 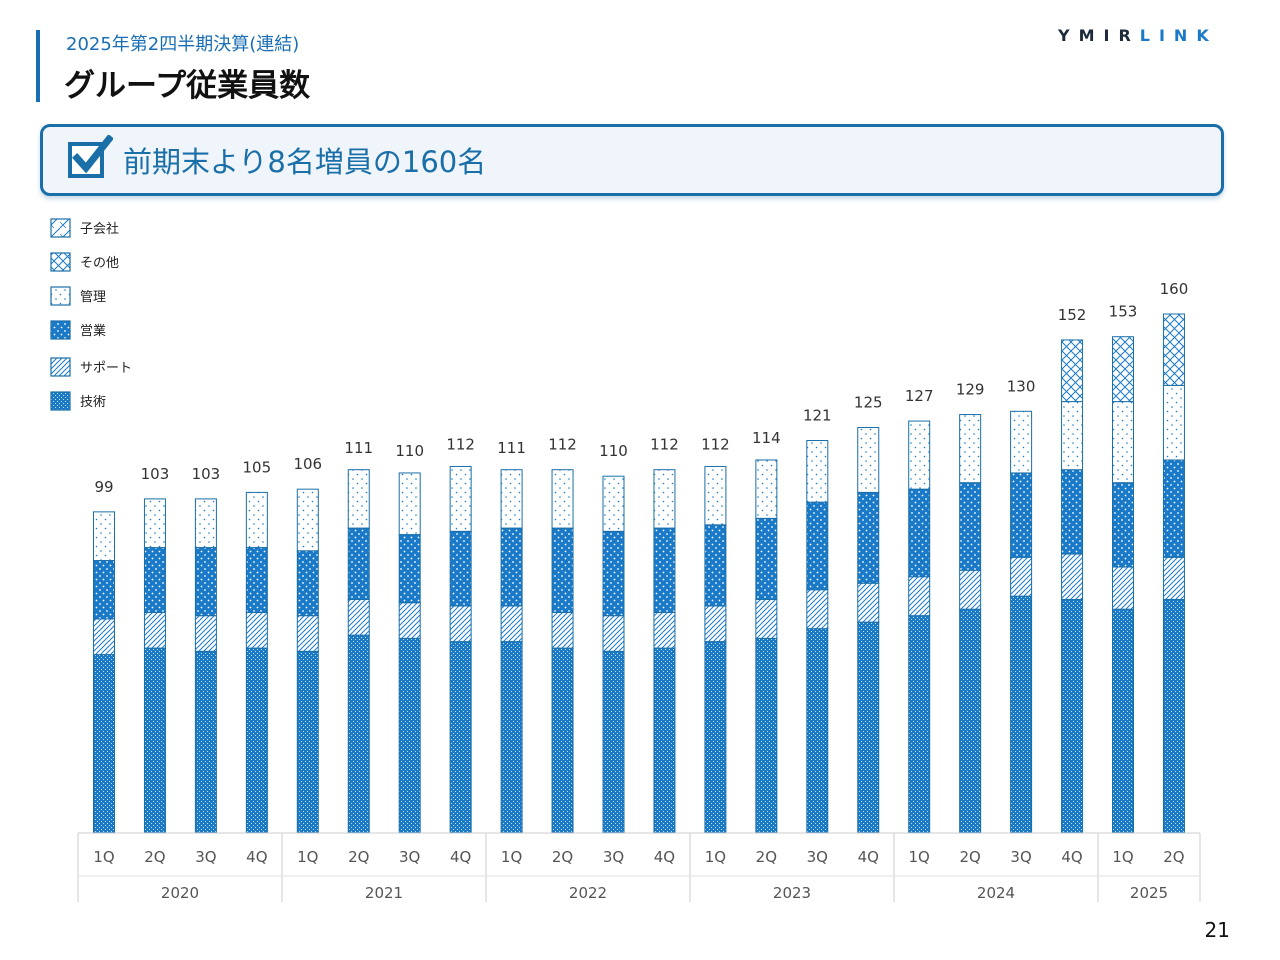 What do you see at coordinates (99, 263) in the screenshot?
I see `legend-label-series-4: その他` at bounding box center [99, 263].